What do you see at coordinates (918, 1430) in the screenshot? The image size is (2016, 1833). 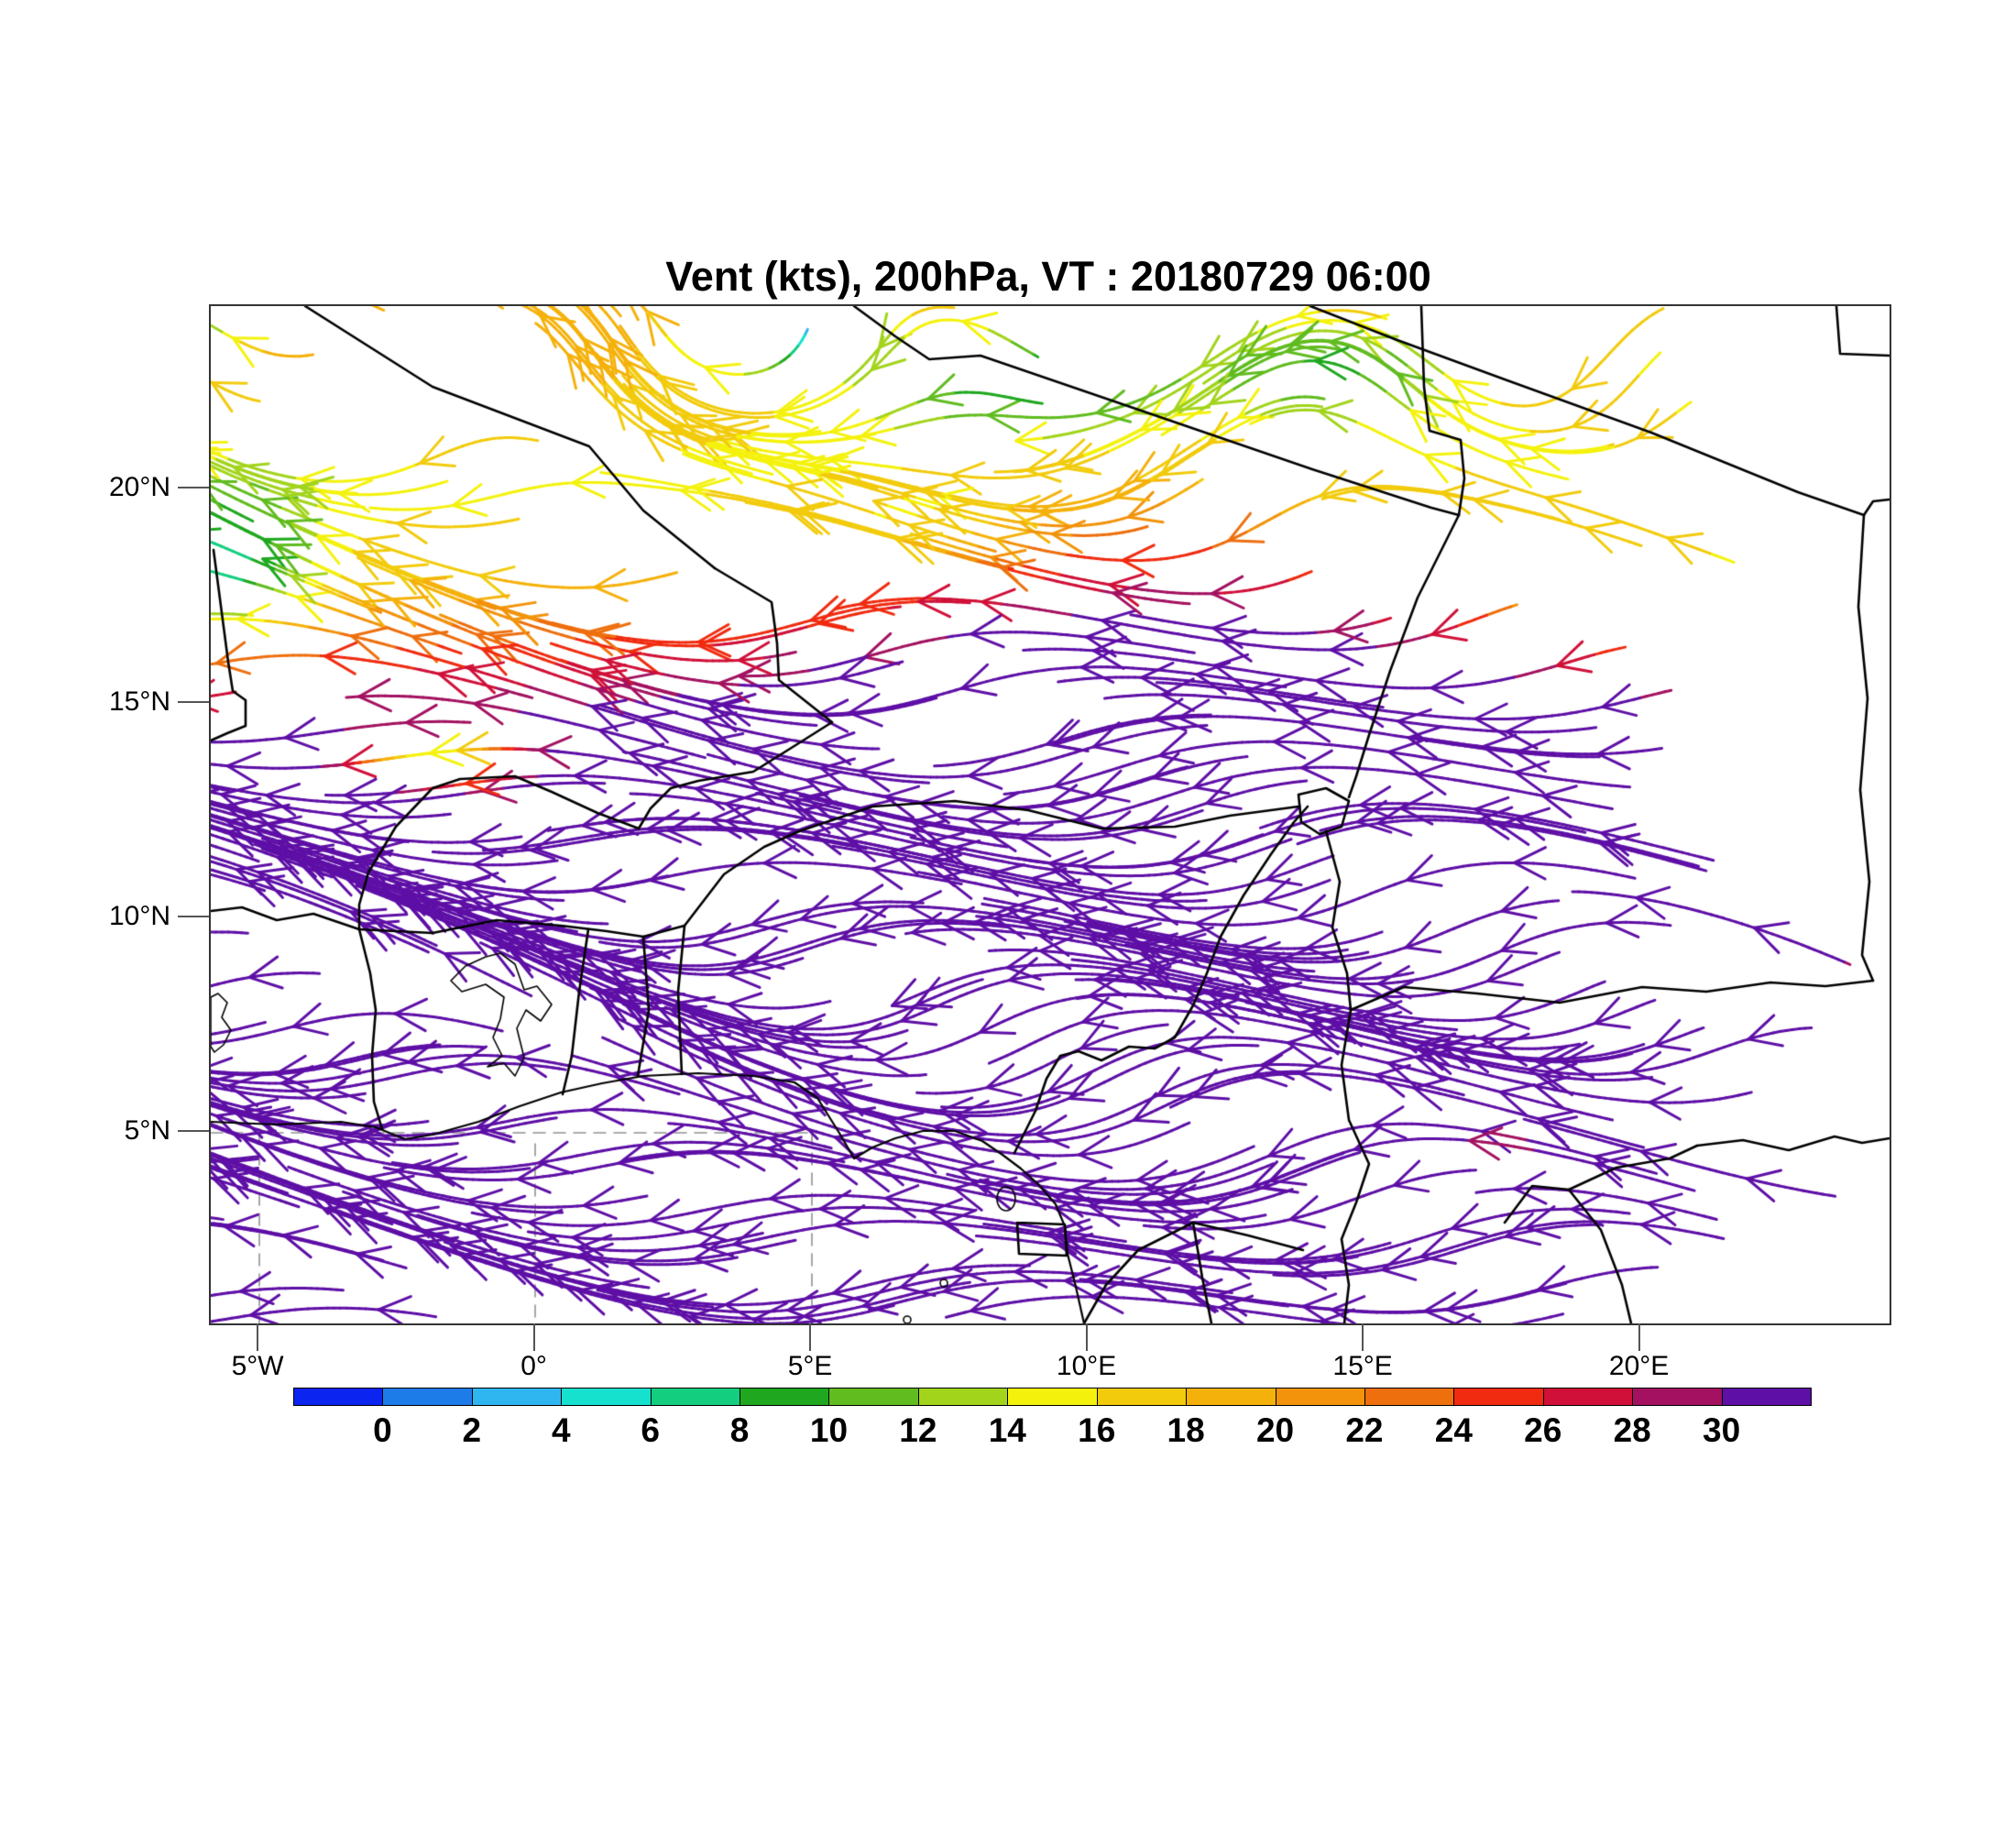 I see `colorbar-tick-label: 12` at bounding box center [918, 1430].